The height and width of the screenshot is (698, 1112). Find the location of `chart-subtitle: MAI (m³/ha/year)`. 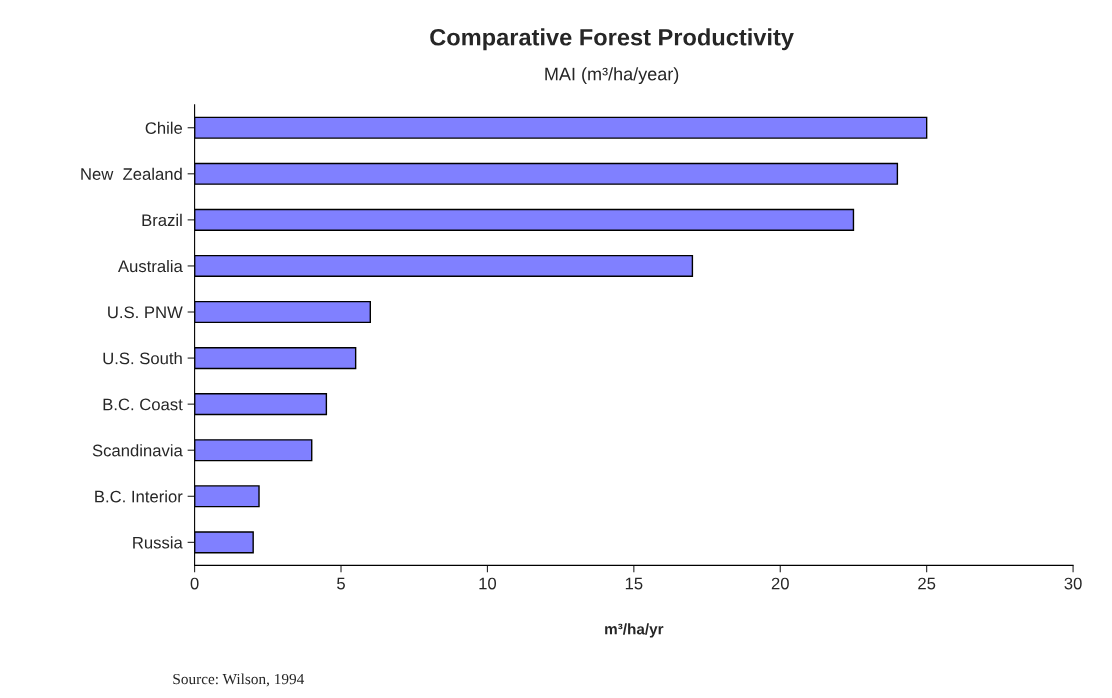

chart-subtitle: MAI (m³/ha/year) is located at coordinates (612, 76).